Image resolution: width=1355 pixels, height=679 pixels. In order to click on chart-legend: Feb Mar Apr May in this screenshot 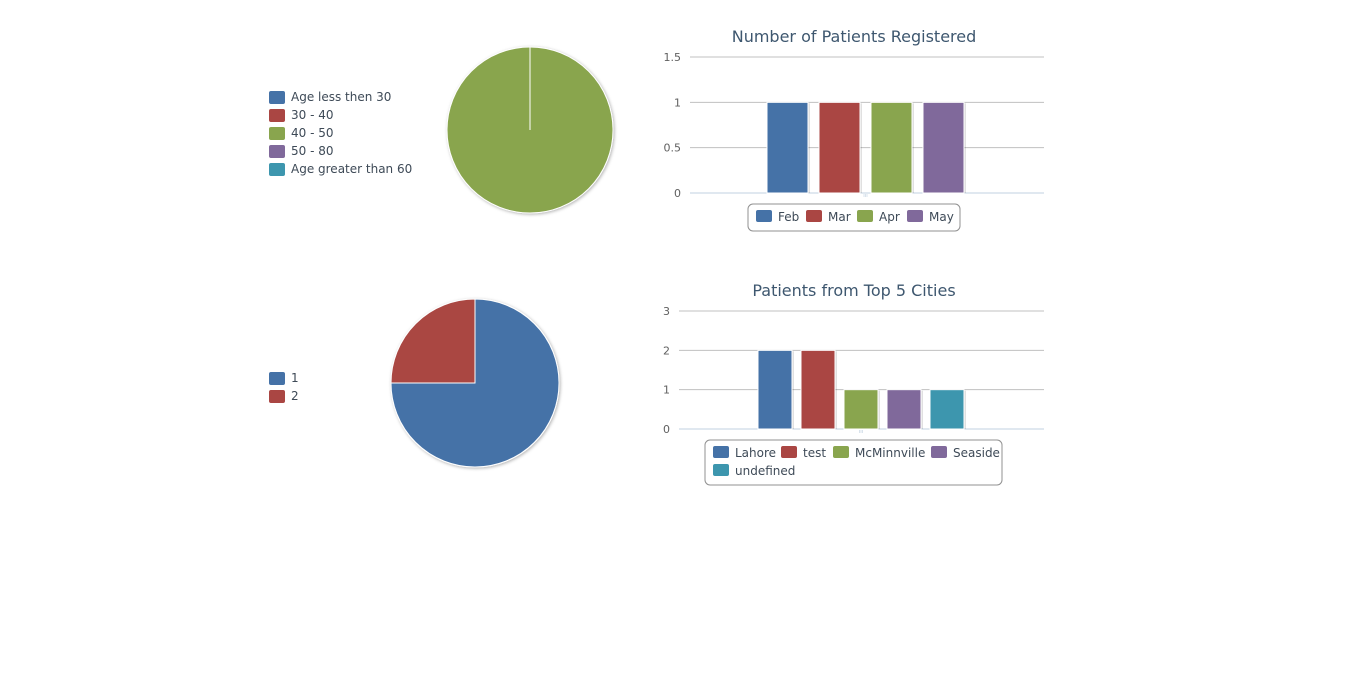, I will do `click(854, 217)`.